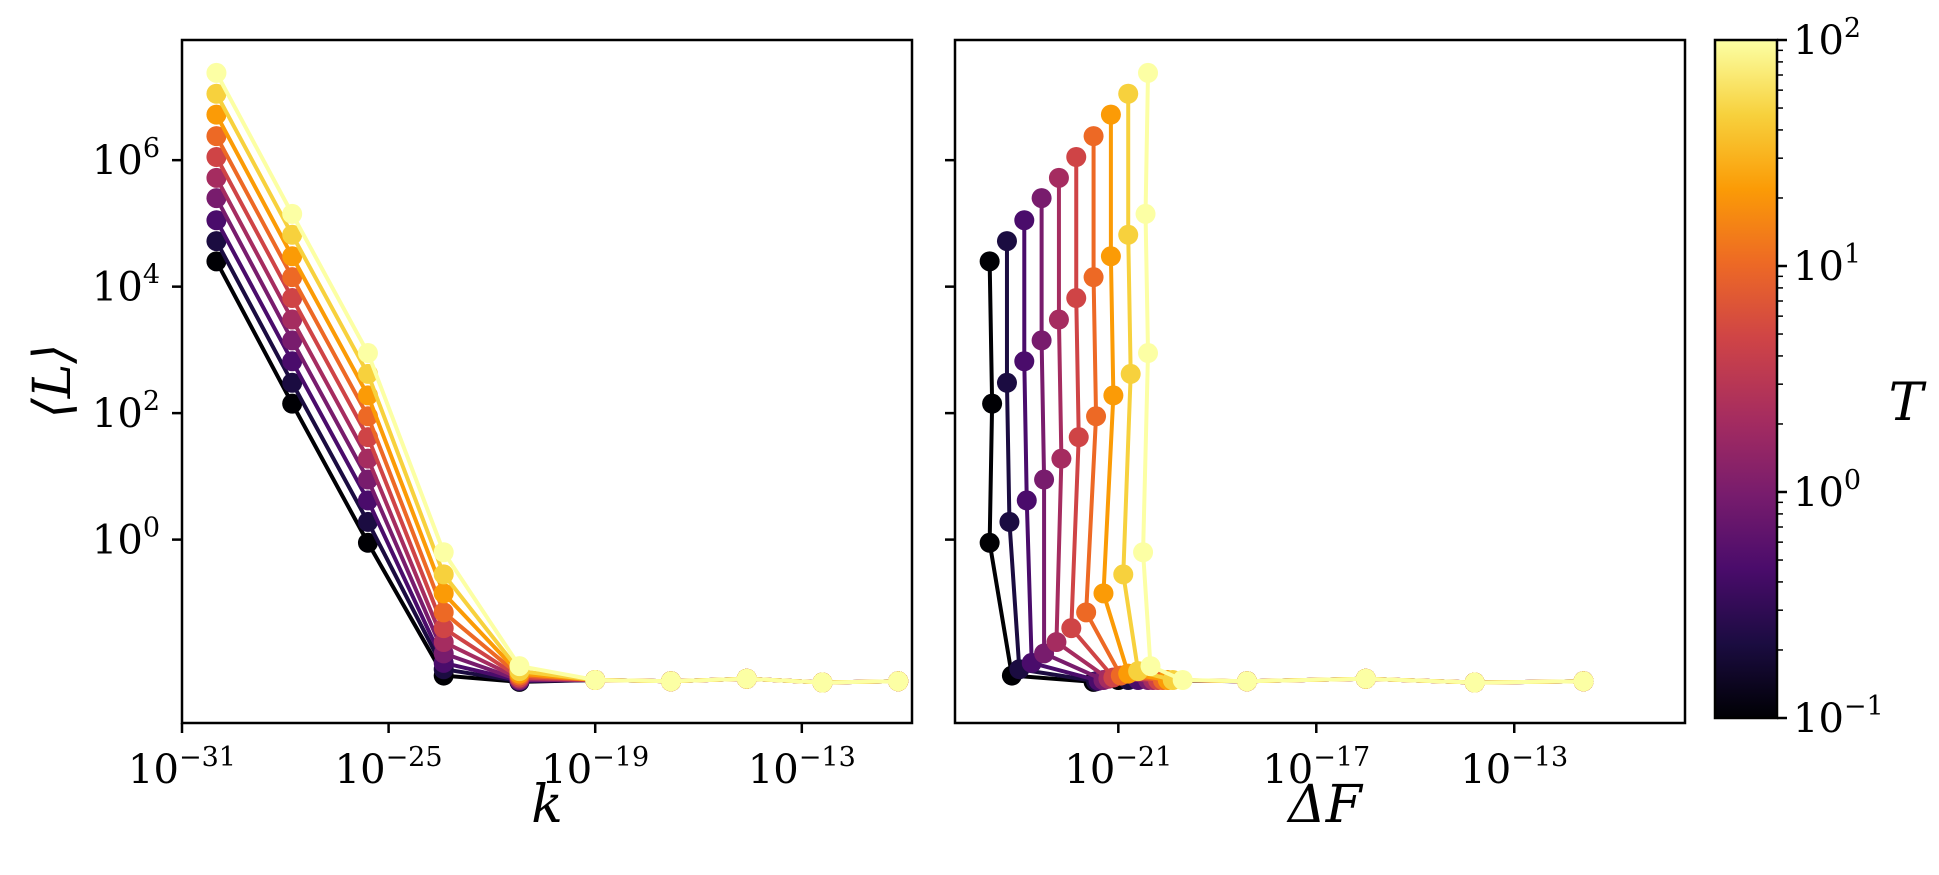  What do you see at coordinates (595, 767) in the screenshot?
I see `left-x-tick-label: 10−19` at bounding box center [595, 767].